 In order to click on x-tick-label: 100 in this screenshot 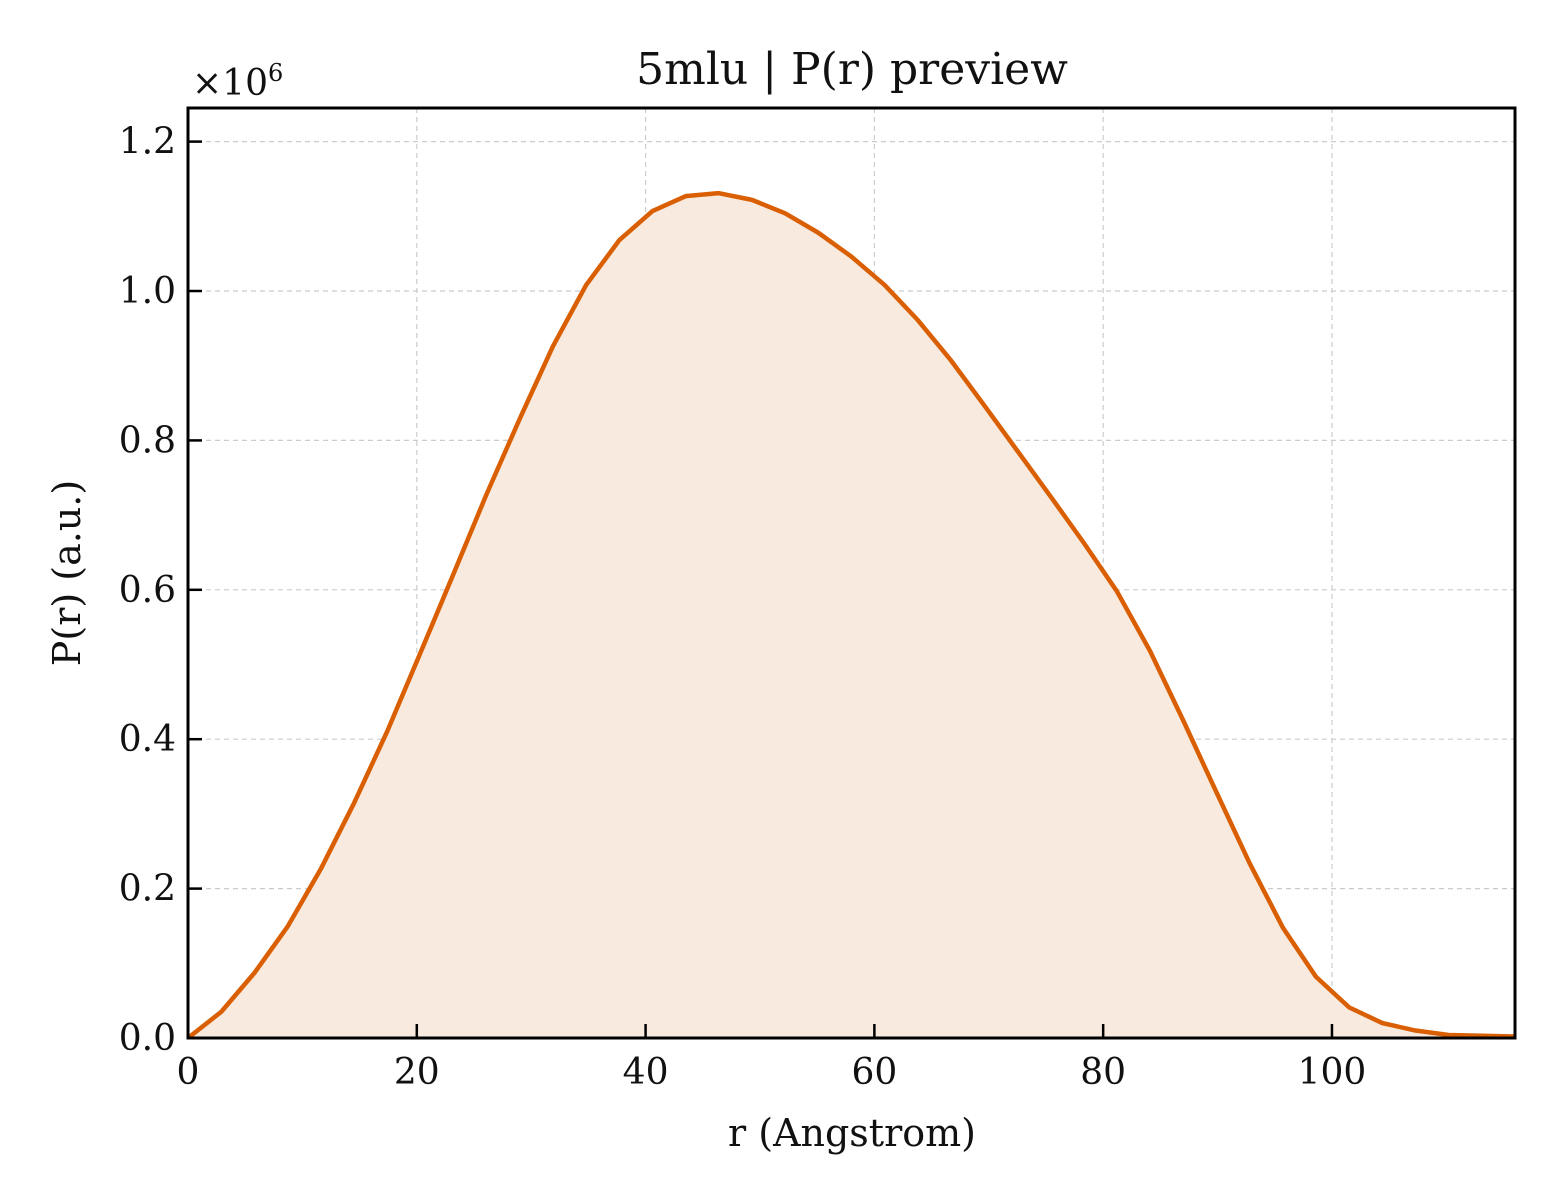, I will do `click(1332, 1072)`.